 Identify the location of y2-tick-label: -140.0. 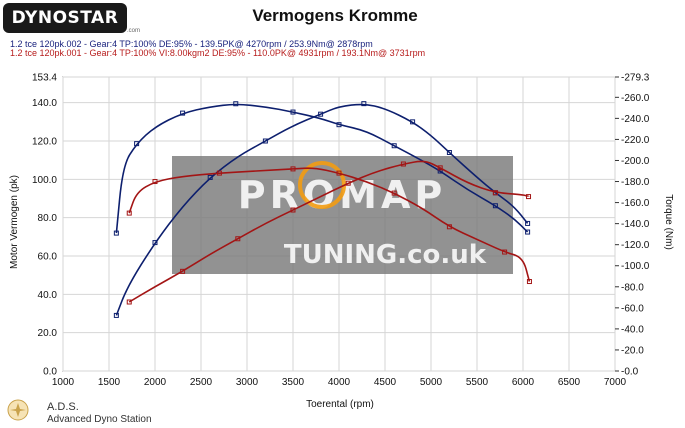
(635, 224).